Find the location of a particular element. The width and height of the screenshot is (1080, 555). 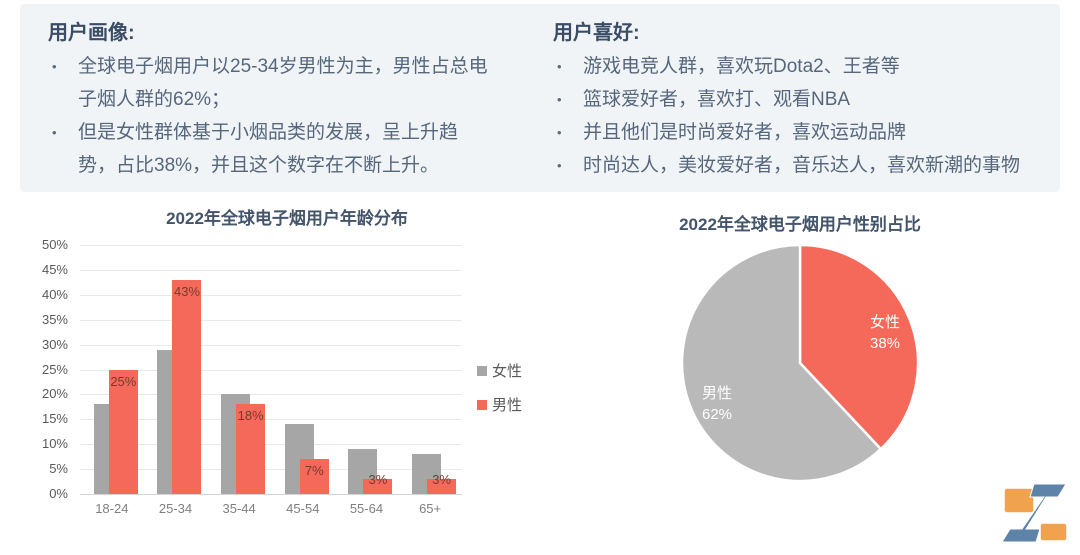

female-swatch-icon is located at coordinates (482, 370).